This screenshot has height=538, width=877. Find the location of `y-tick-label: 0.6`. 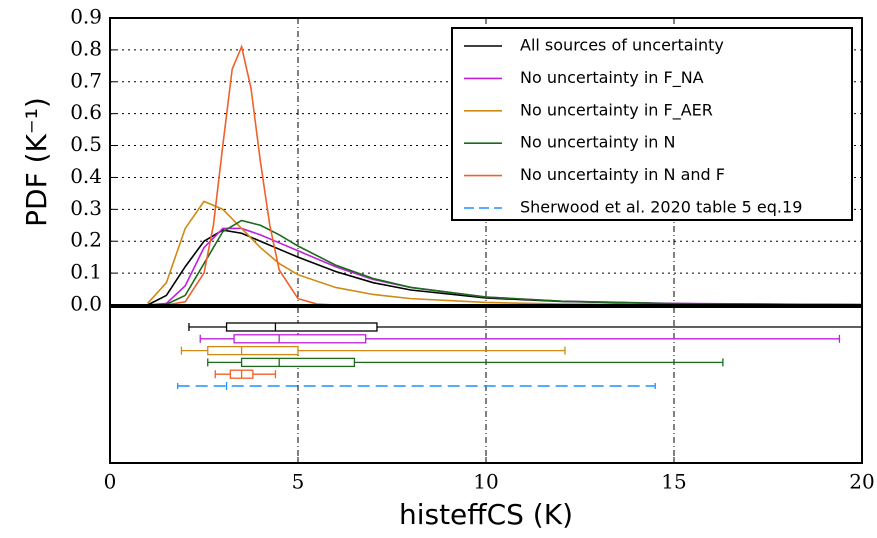

y-tick-label: 0.6 is located at coordinates (86, 112).